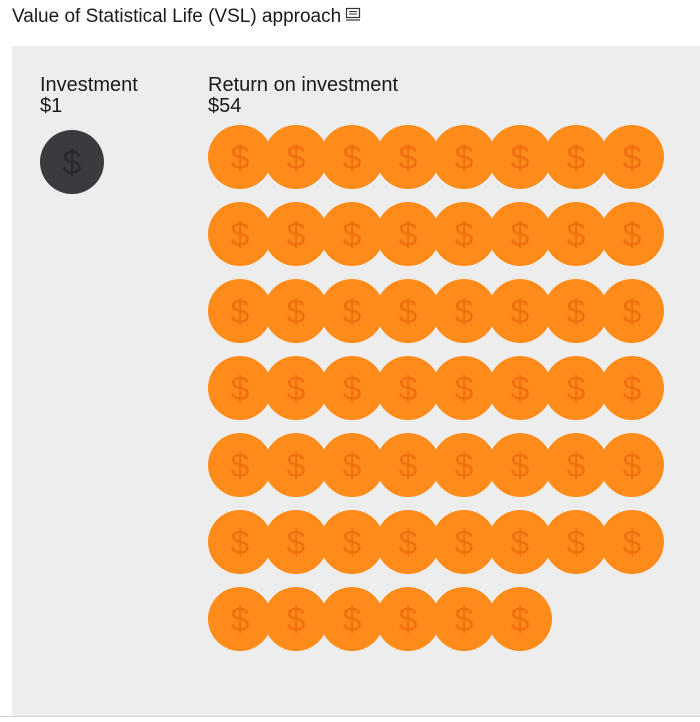 This screenshot has height=722, width=700. I want to click on note-icon, so click(353, 14).